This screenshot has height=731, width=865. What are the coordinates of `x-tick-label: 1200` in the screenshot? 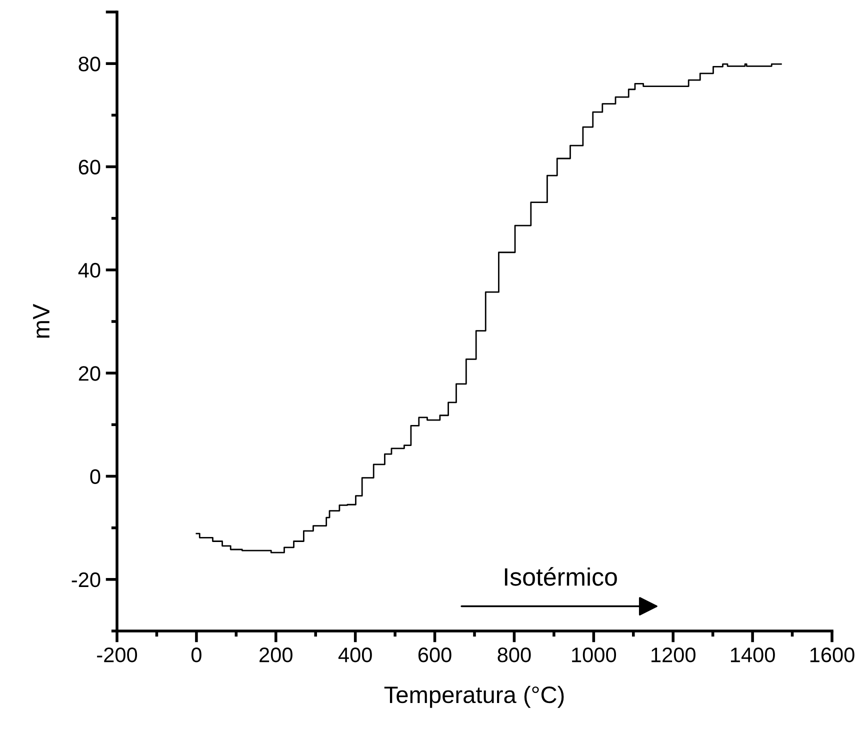 It's located at (674, 655).